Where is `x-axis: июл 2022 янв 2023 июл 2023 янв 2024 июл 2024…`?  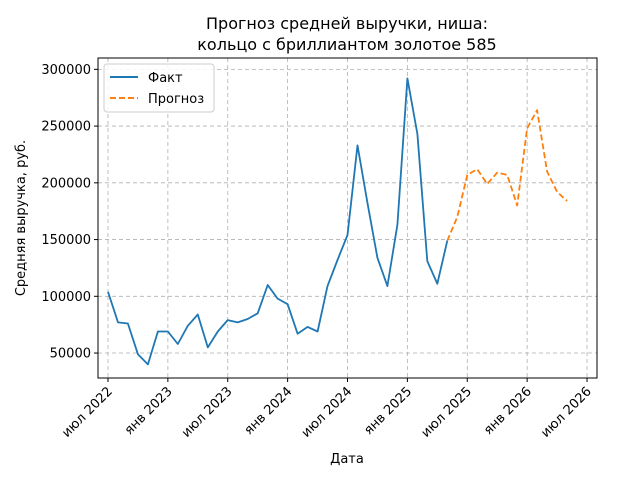
x-axis: июл 2022 янв 2023 июл 2023 янв 2024 июл 2024… is located at coordinates (327, 409).